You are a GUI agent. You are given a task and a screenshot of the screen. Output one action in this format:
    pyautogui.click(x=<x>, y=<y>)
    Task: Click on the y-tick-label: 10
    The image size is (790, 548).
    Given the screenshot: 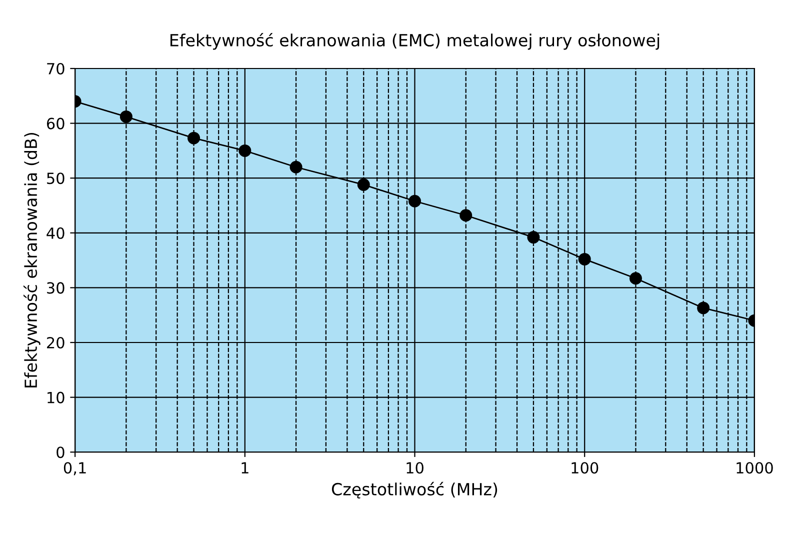 What is the action you would take?
    pyautogui.click(x=56, y=398)
    